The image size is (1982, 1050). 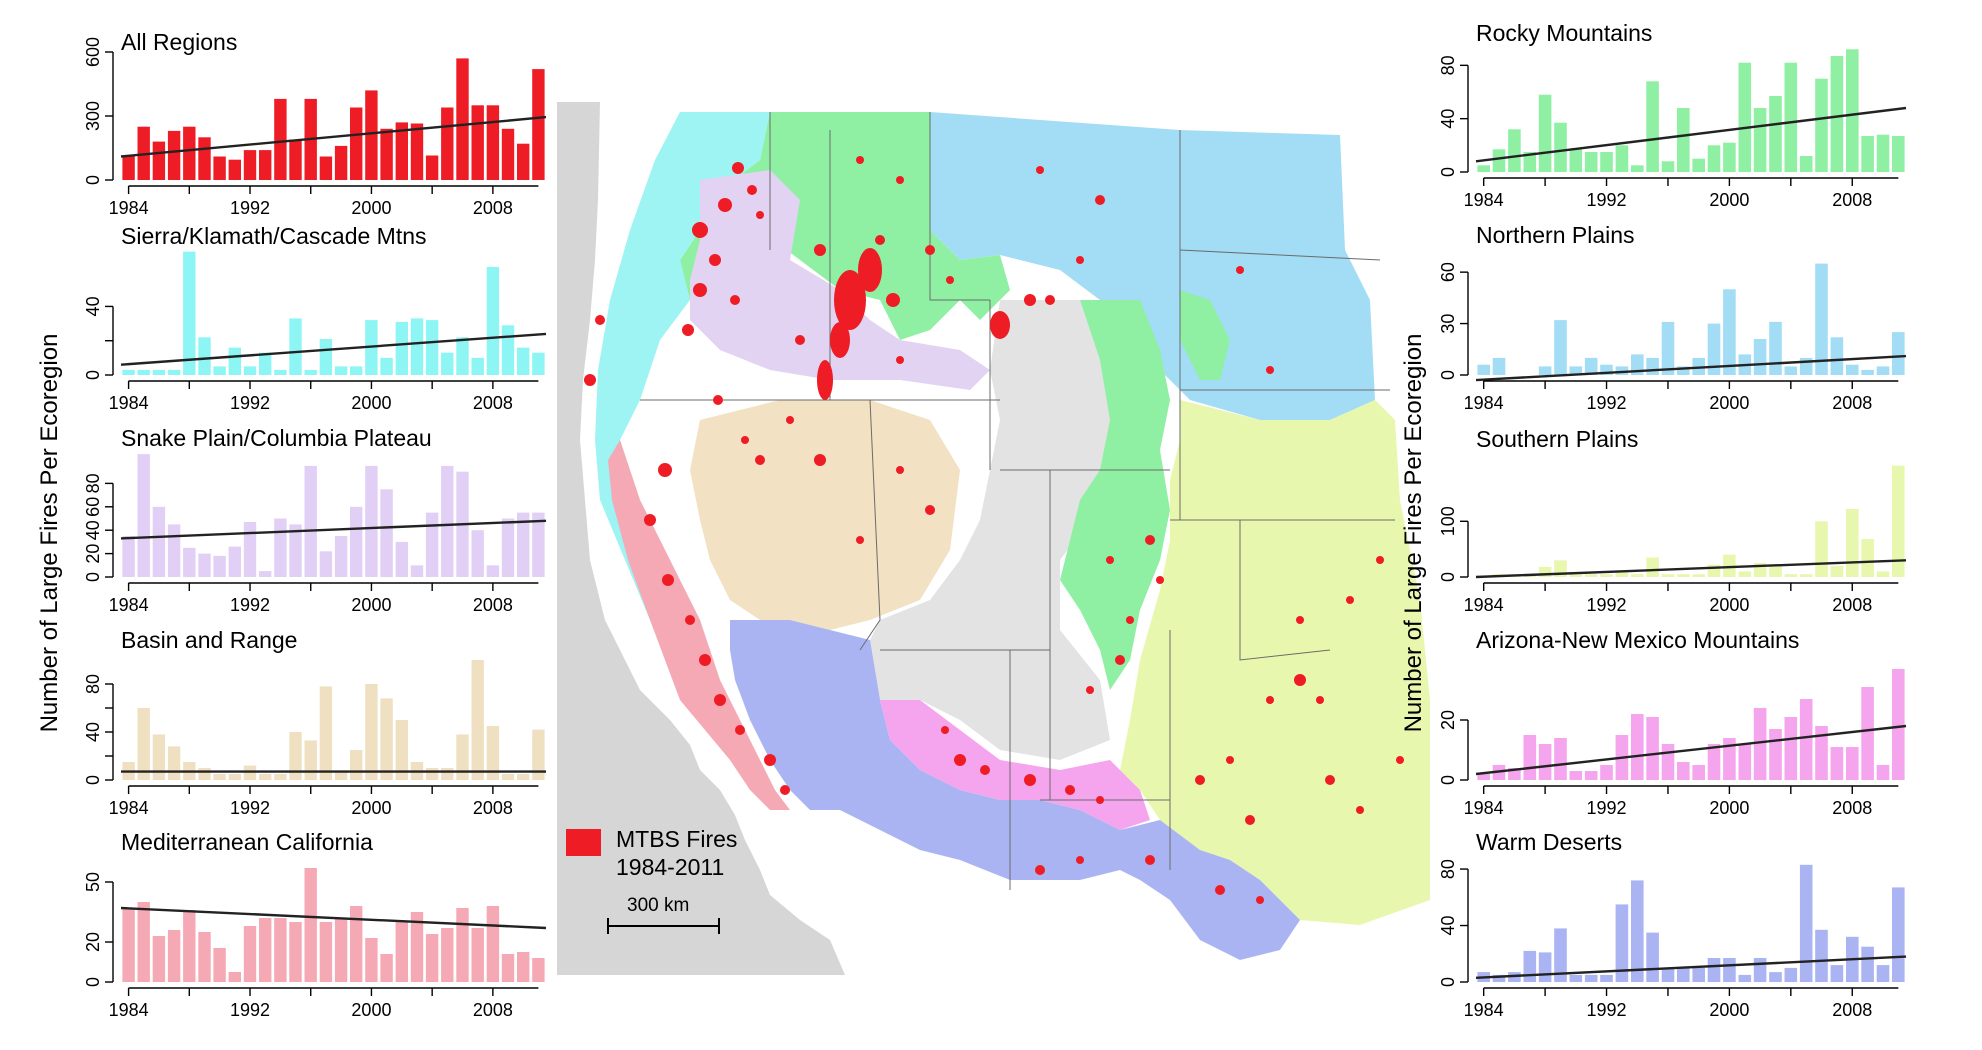 I want to click on region-rocky-mountains-east, so click(x=1205, y=335).